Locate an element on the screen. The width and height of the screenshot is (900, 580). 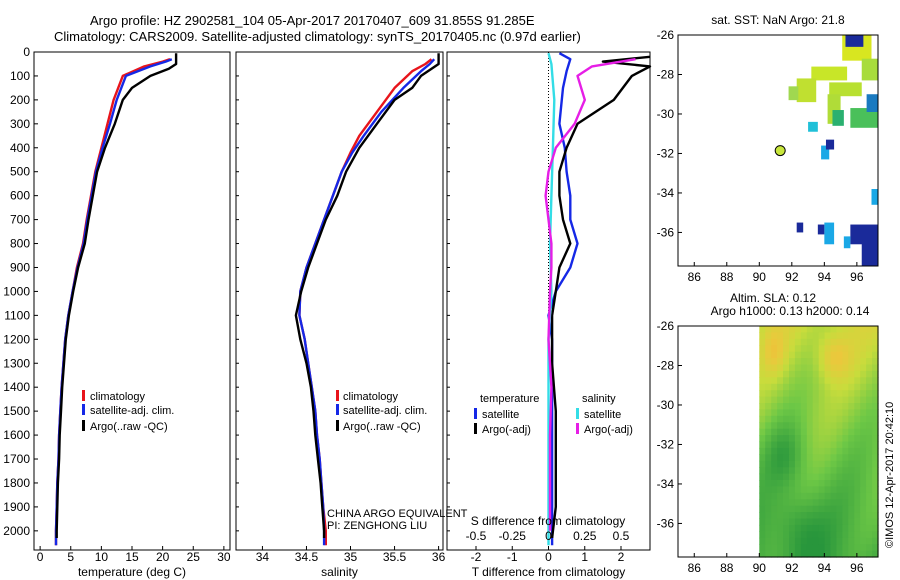
institution-pi: PI: ZENGHONG LIU is located at coordinates (377, 526).